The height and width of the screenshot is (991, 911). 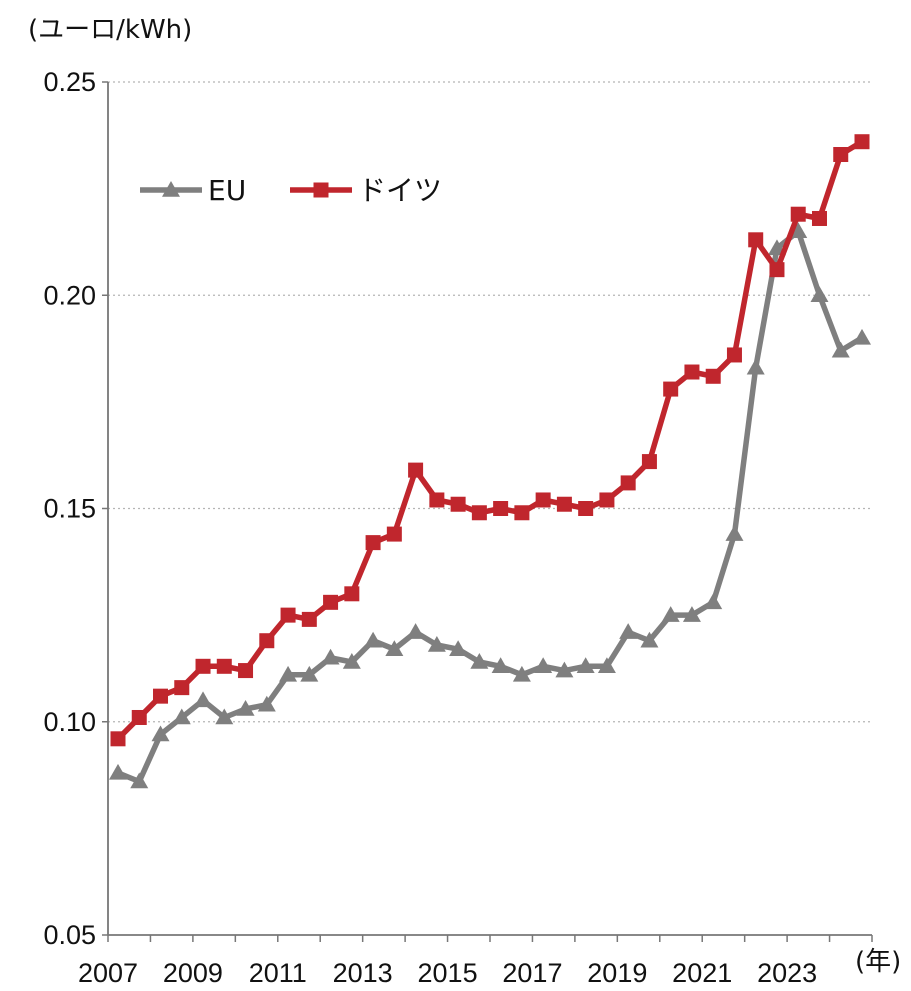 What do you see at coordinates (702, 973) in the screenshot?
I see `x-tick-label: 2021` at bounding box center [702, 973].